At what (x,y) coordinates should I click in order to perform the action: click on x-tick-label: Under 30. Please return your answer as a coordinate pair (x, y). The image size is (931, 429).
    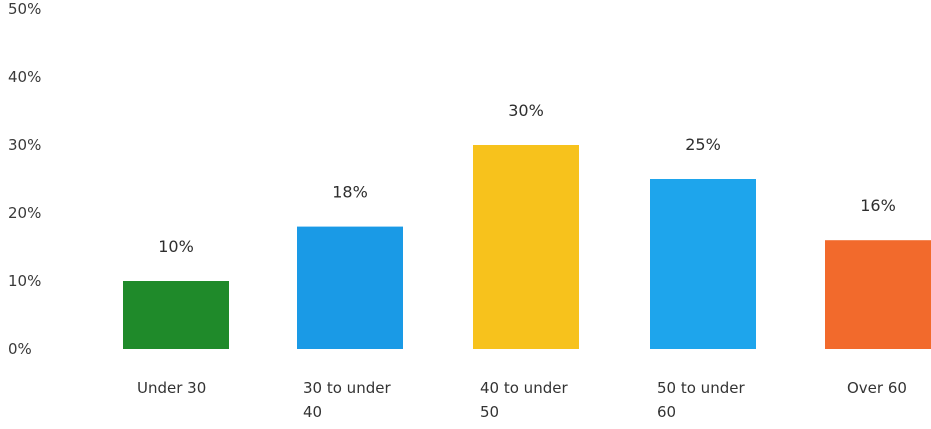
    Looking at the image, I should click on (171, 388).